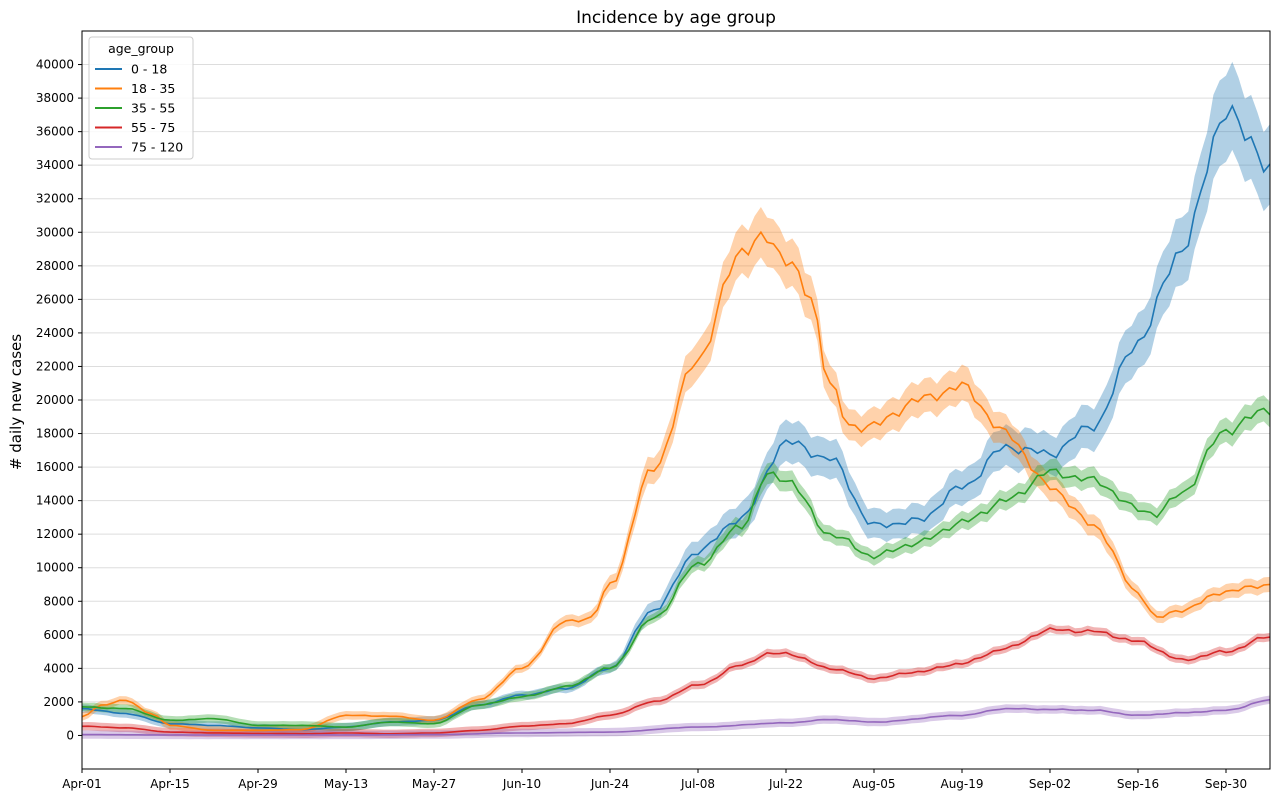 The height and width of the screenshot is (801, 1280). I want to click on y-tick-label: 2000, so click(58, 702).